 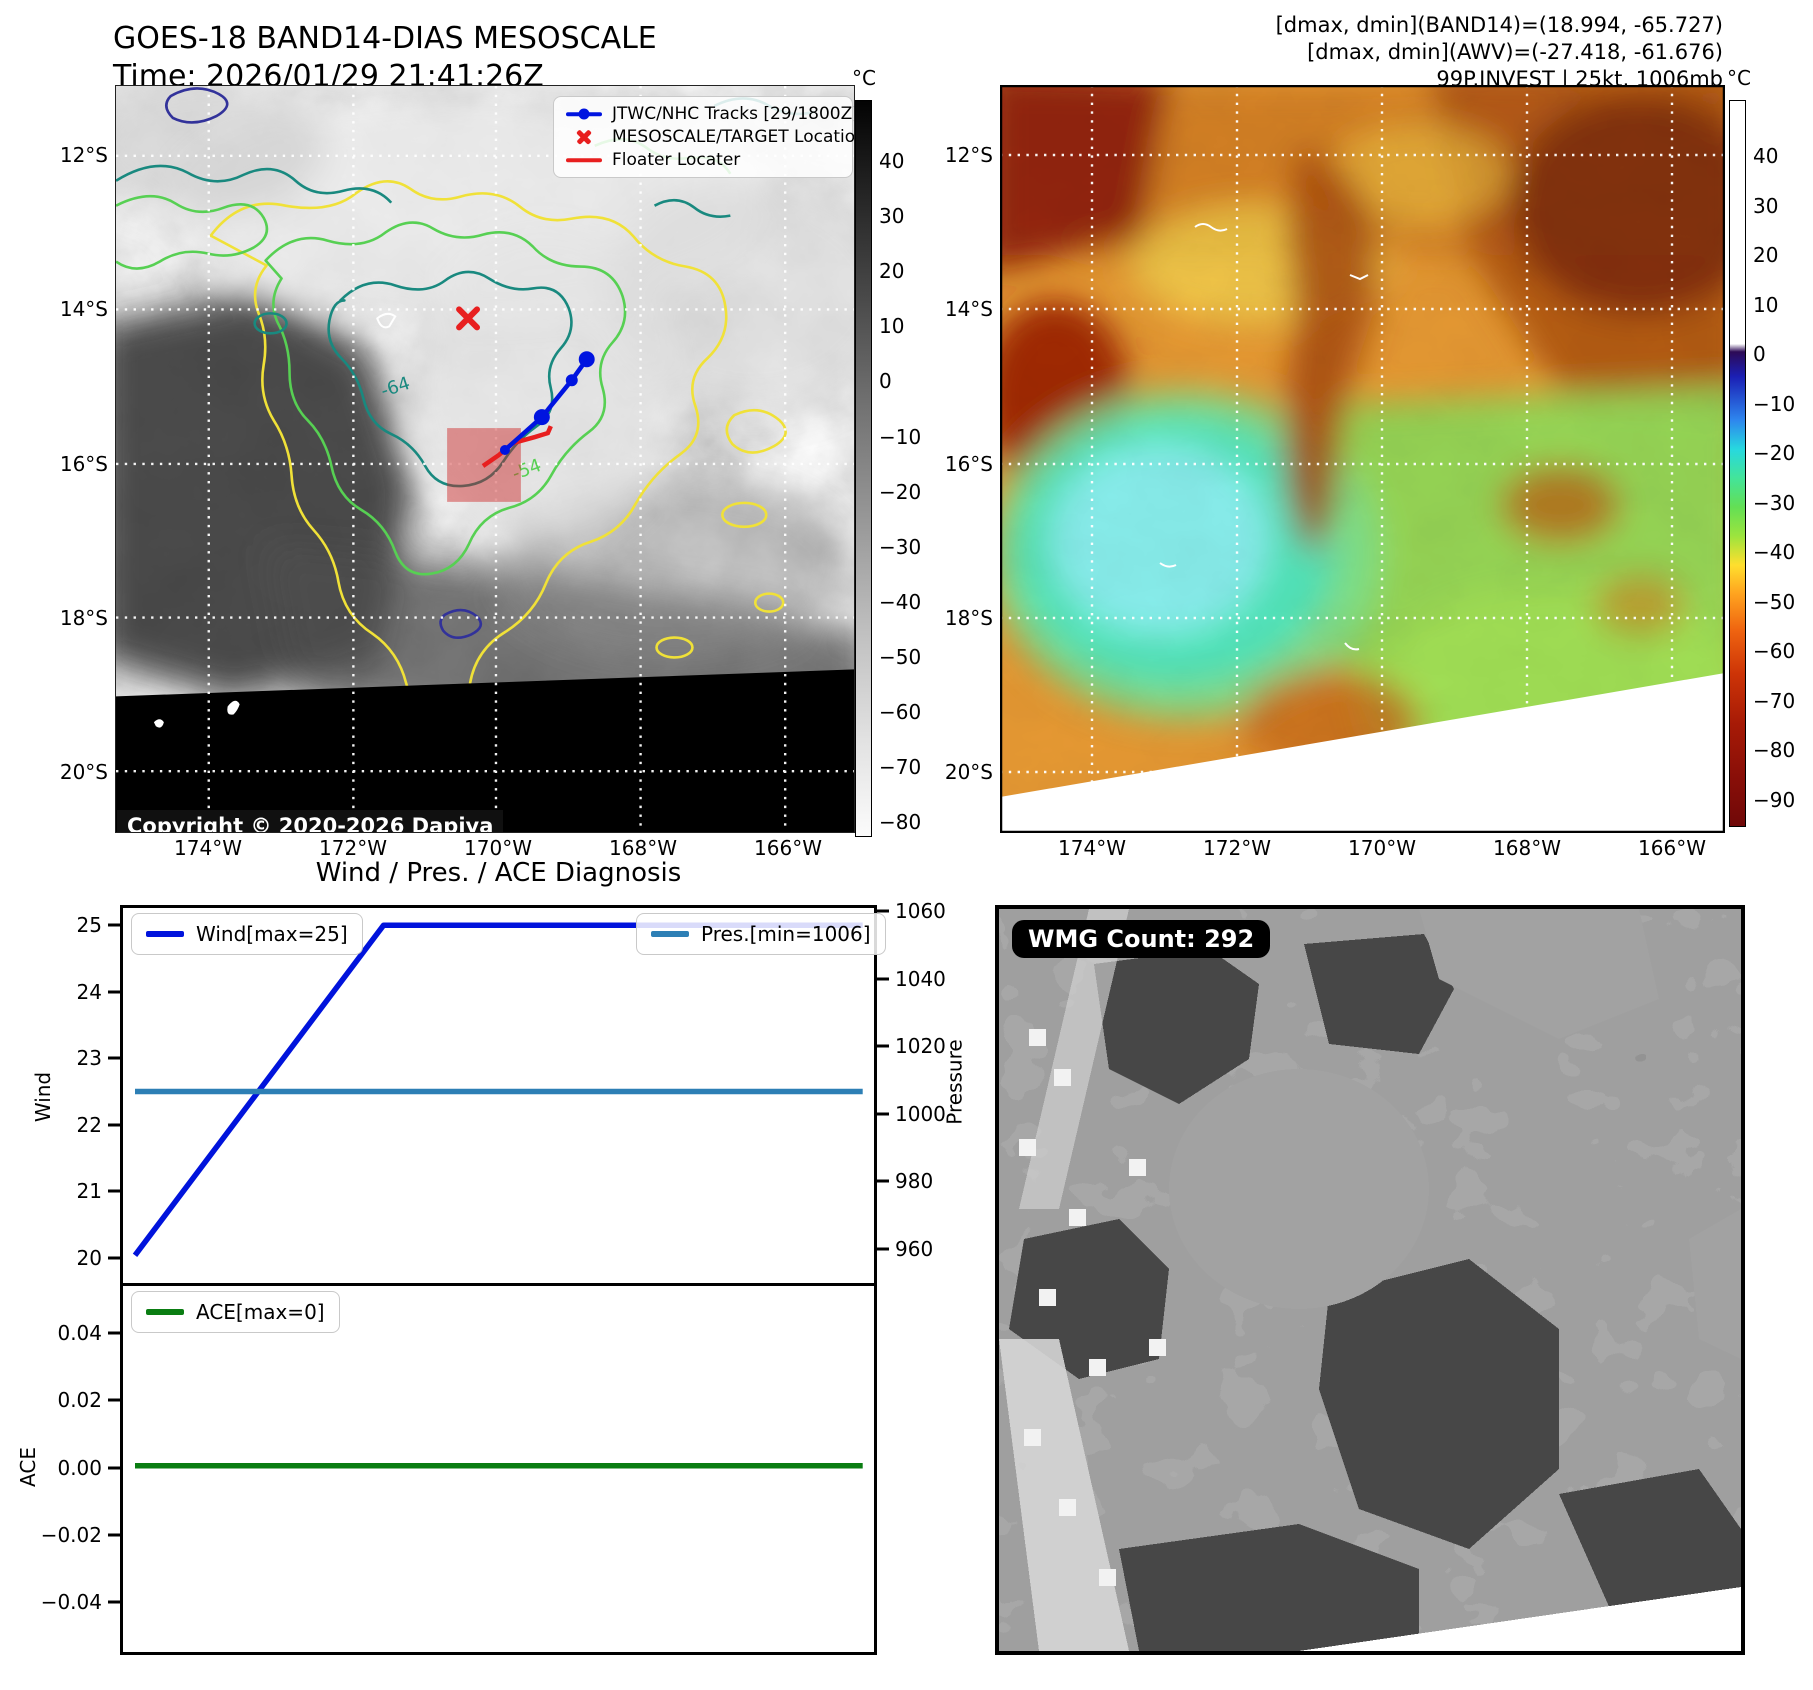 What do you see at coordinates (497, 1089) in the screenshot?
I see `wind-pressure-plot-area` at bounding box center [497, 1089].